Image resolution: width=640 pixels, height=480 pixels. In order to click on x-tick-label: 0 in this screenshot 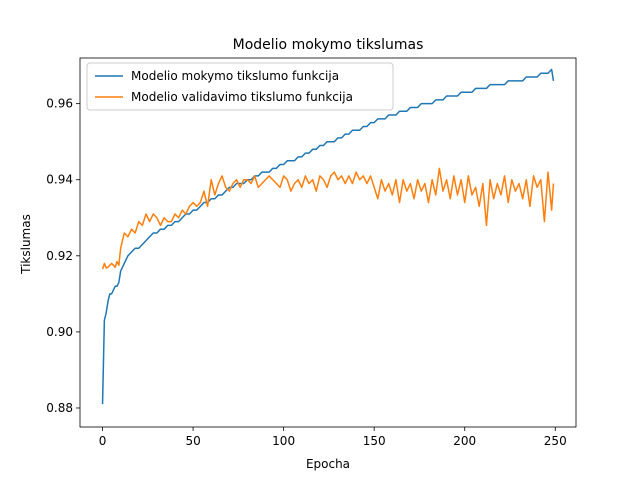, I will do `click(103, 441)`.